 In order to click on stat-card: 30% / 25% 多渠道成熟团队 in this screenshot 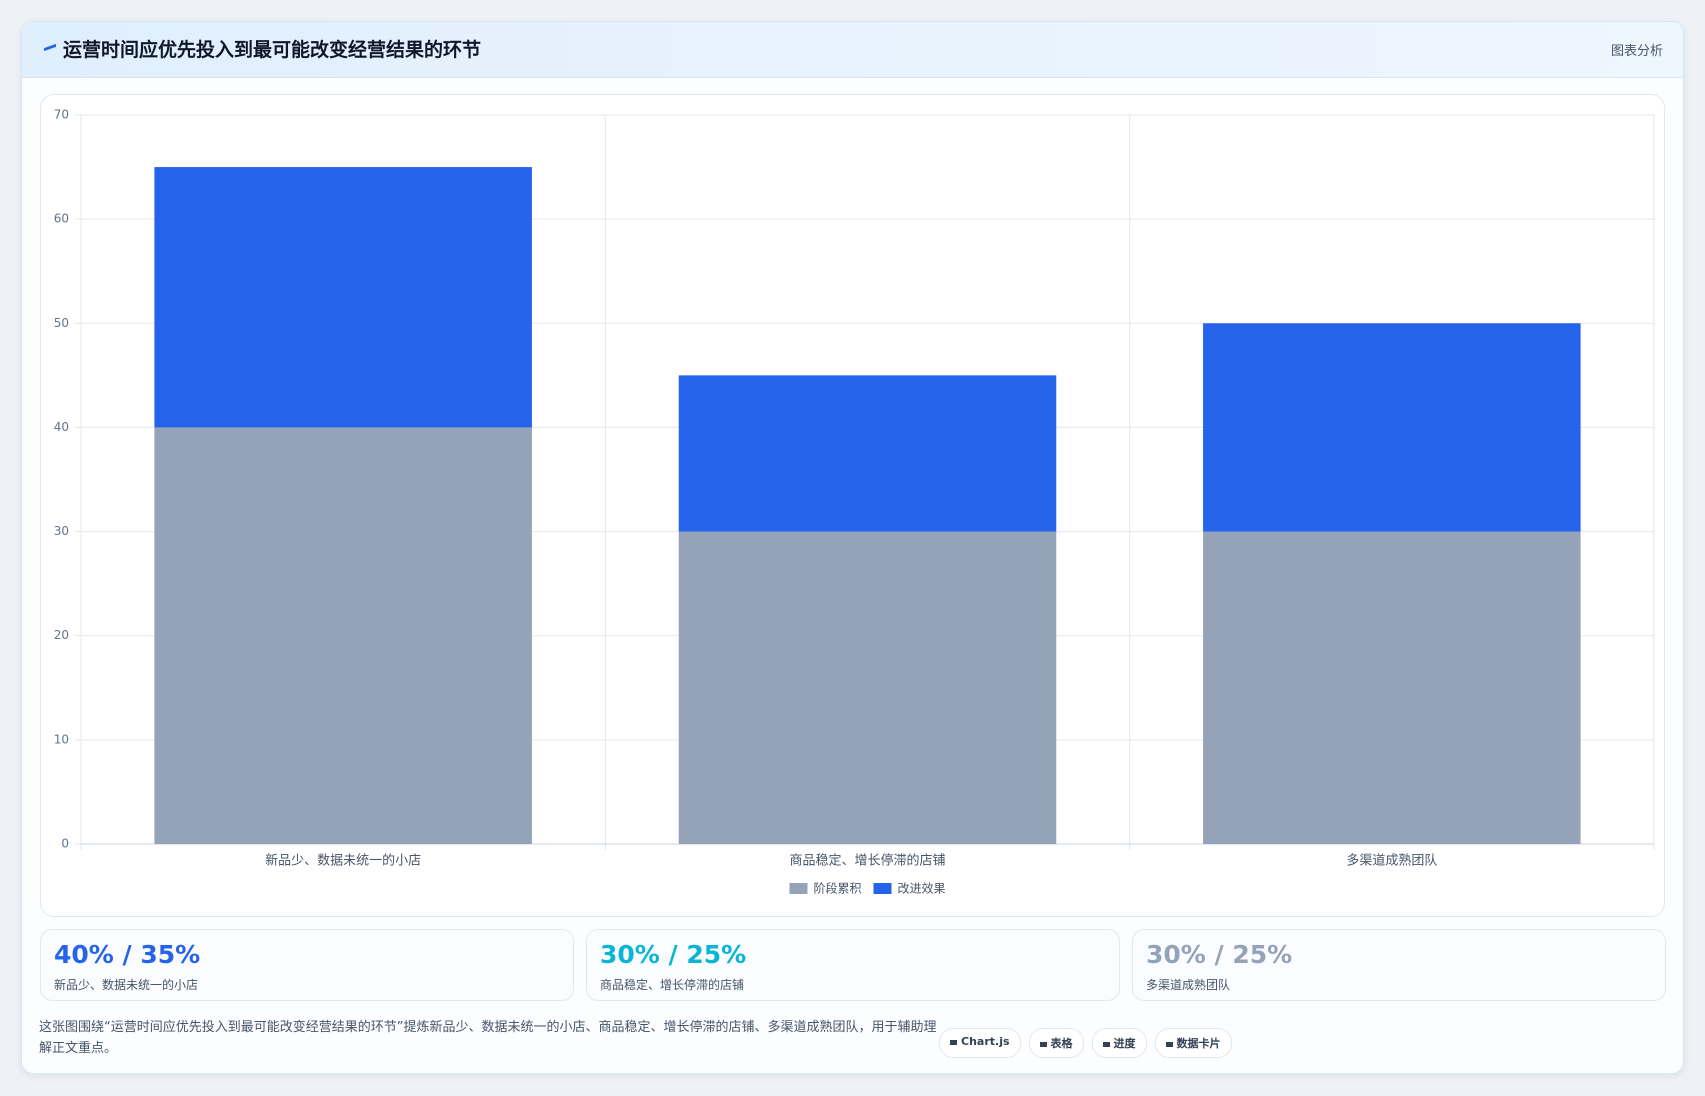, I will do `click(1399, 965)`.